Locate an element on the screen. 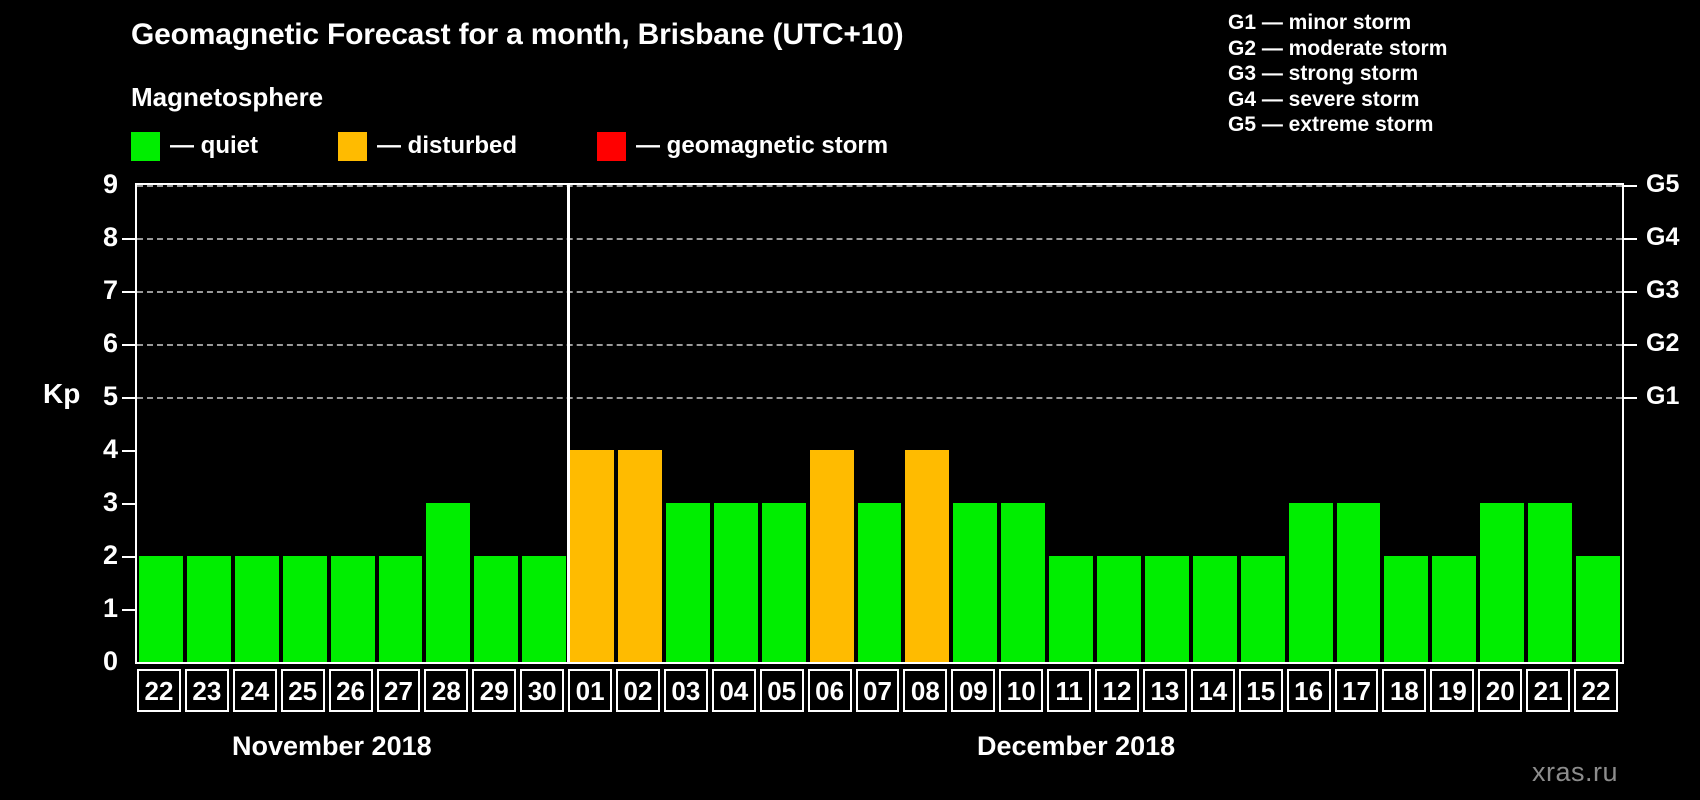 The image size is (1700, 800). legend-heading: Magnetosphere is located at coordinates (227, 97).